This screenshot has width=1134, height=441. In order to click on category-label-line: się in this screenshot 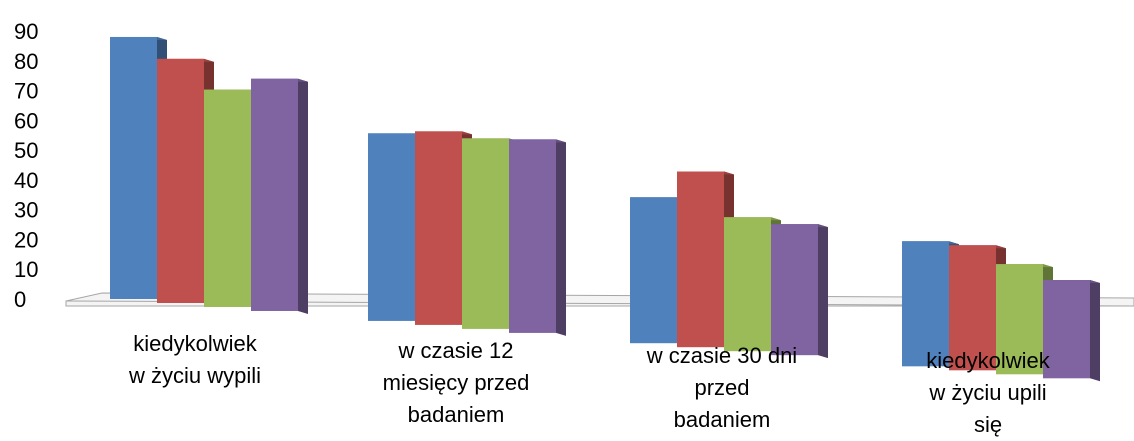, I will do `click(988, 424)`.